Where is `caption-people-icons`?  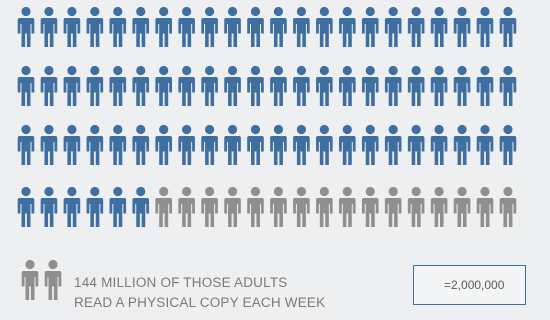 caption-people-icons is located at coordinates (41, 279).